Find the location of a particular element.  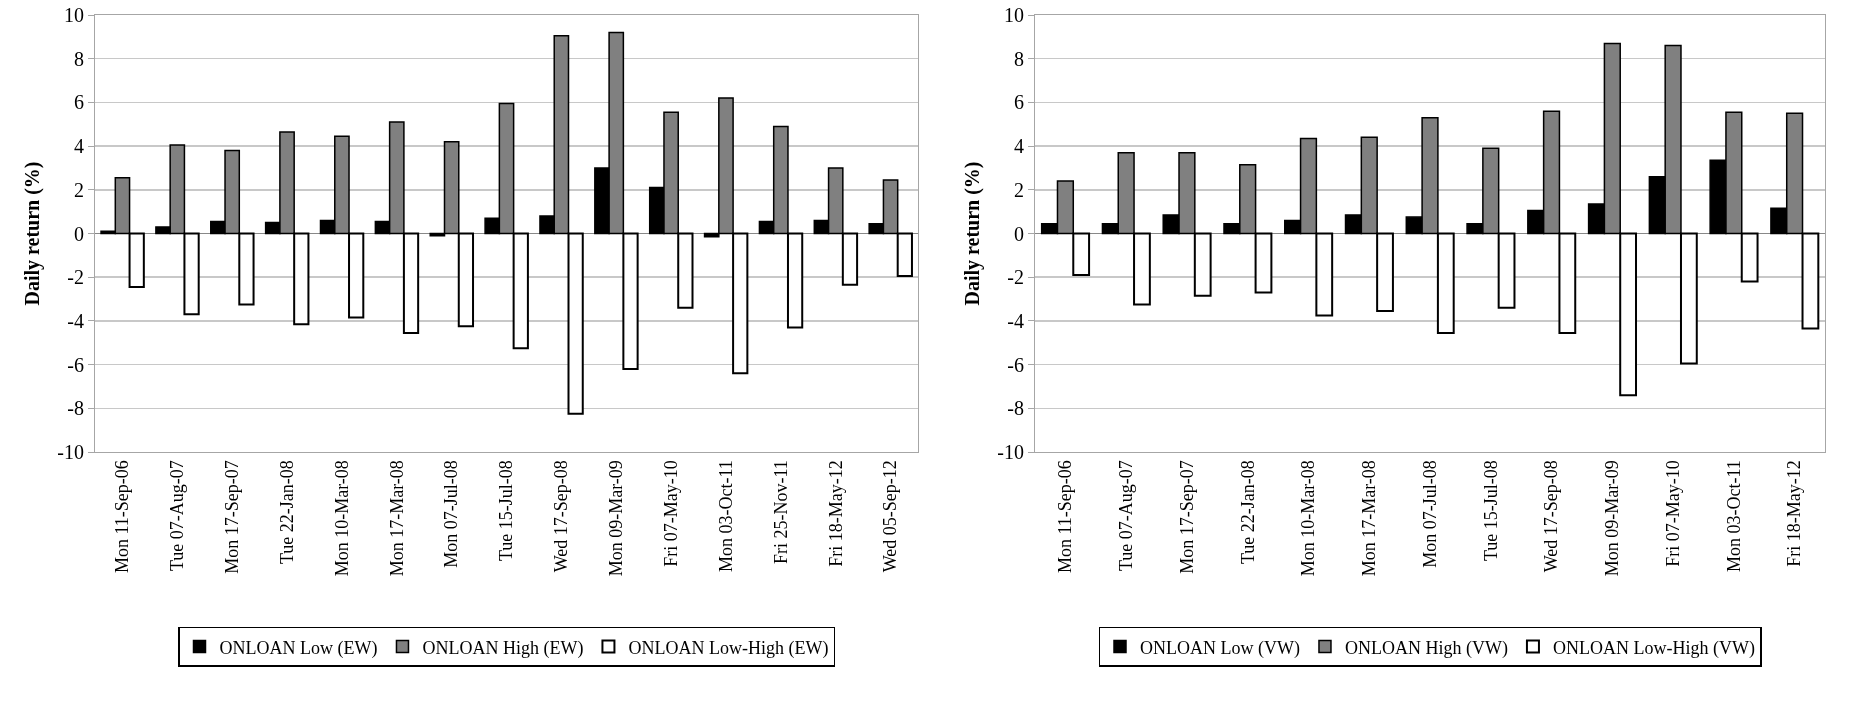

x-tick-label: Wed 05-Sep-12 is located at coordinates (890, 516).